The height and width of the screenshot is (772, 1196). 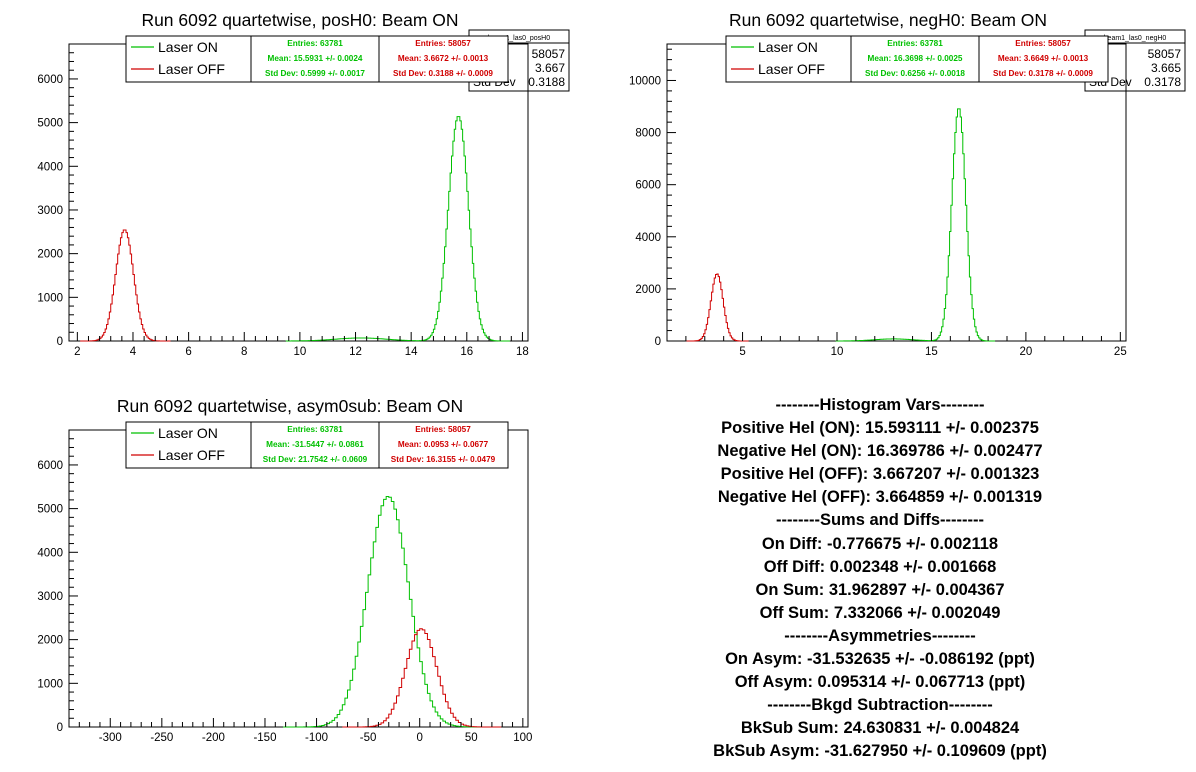 What do you see at coordinates (880, 589) in the screenshot?
I see `vars-line: On Sum: 31.962897 +/- 0.004367` at bounding box center [880, 589].